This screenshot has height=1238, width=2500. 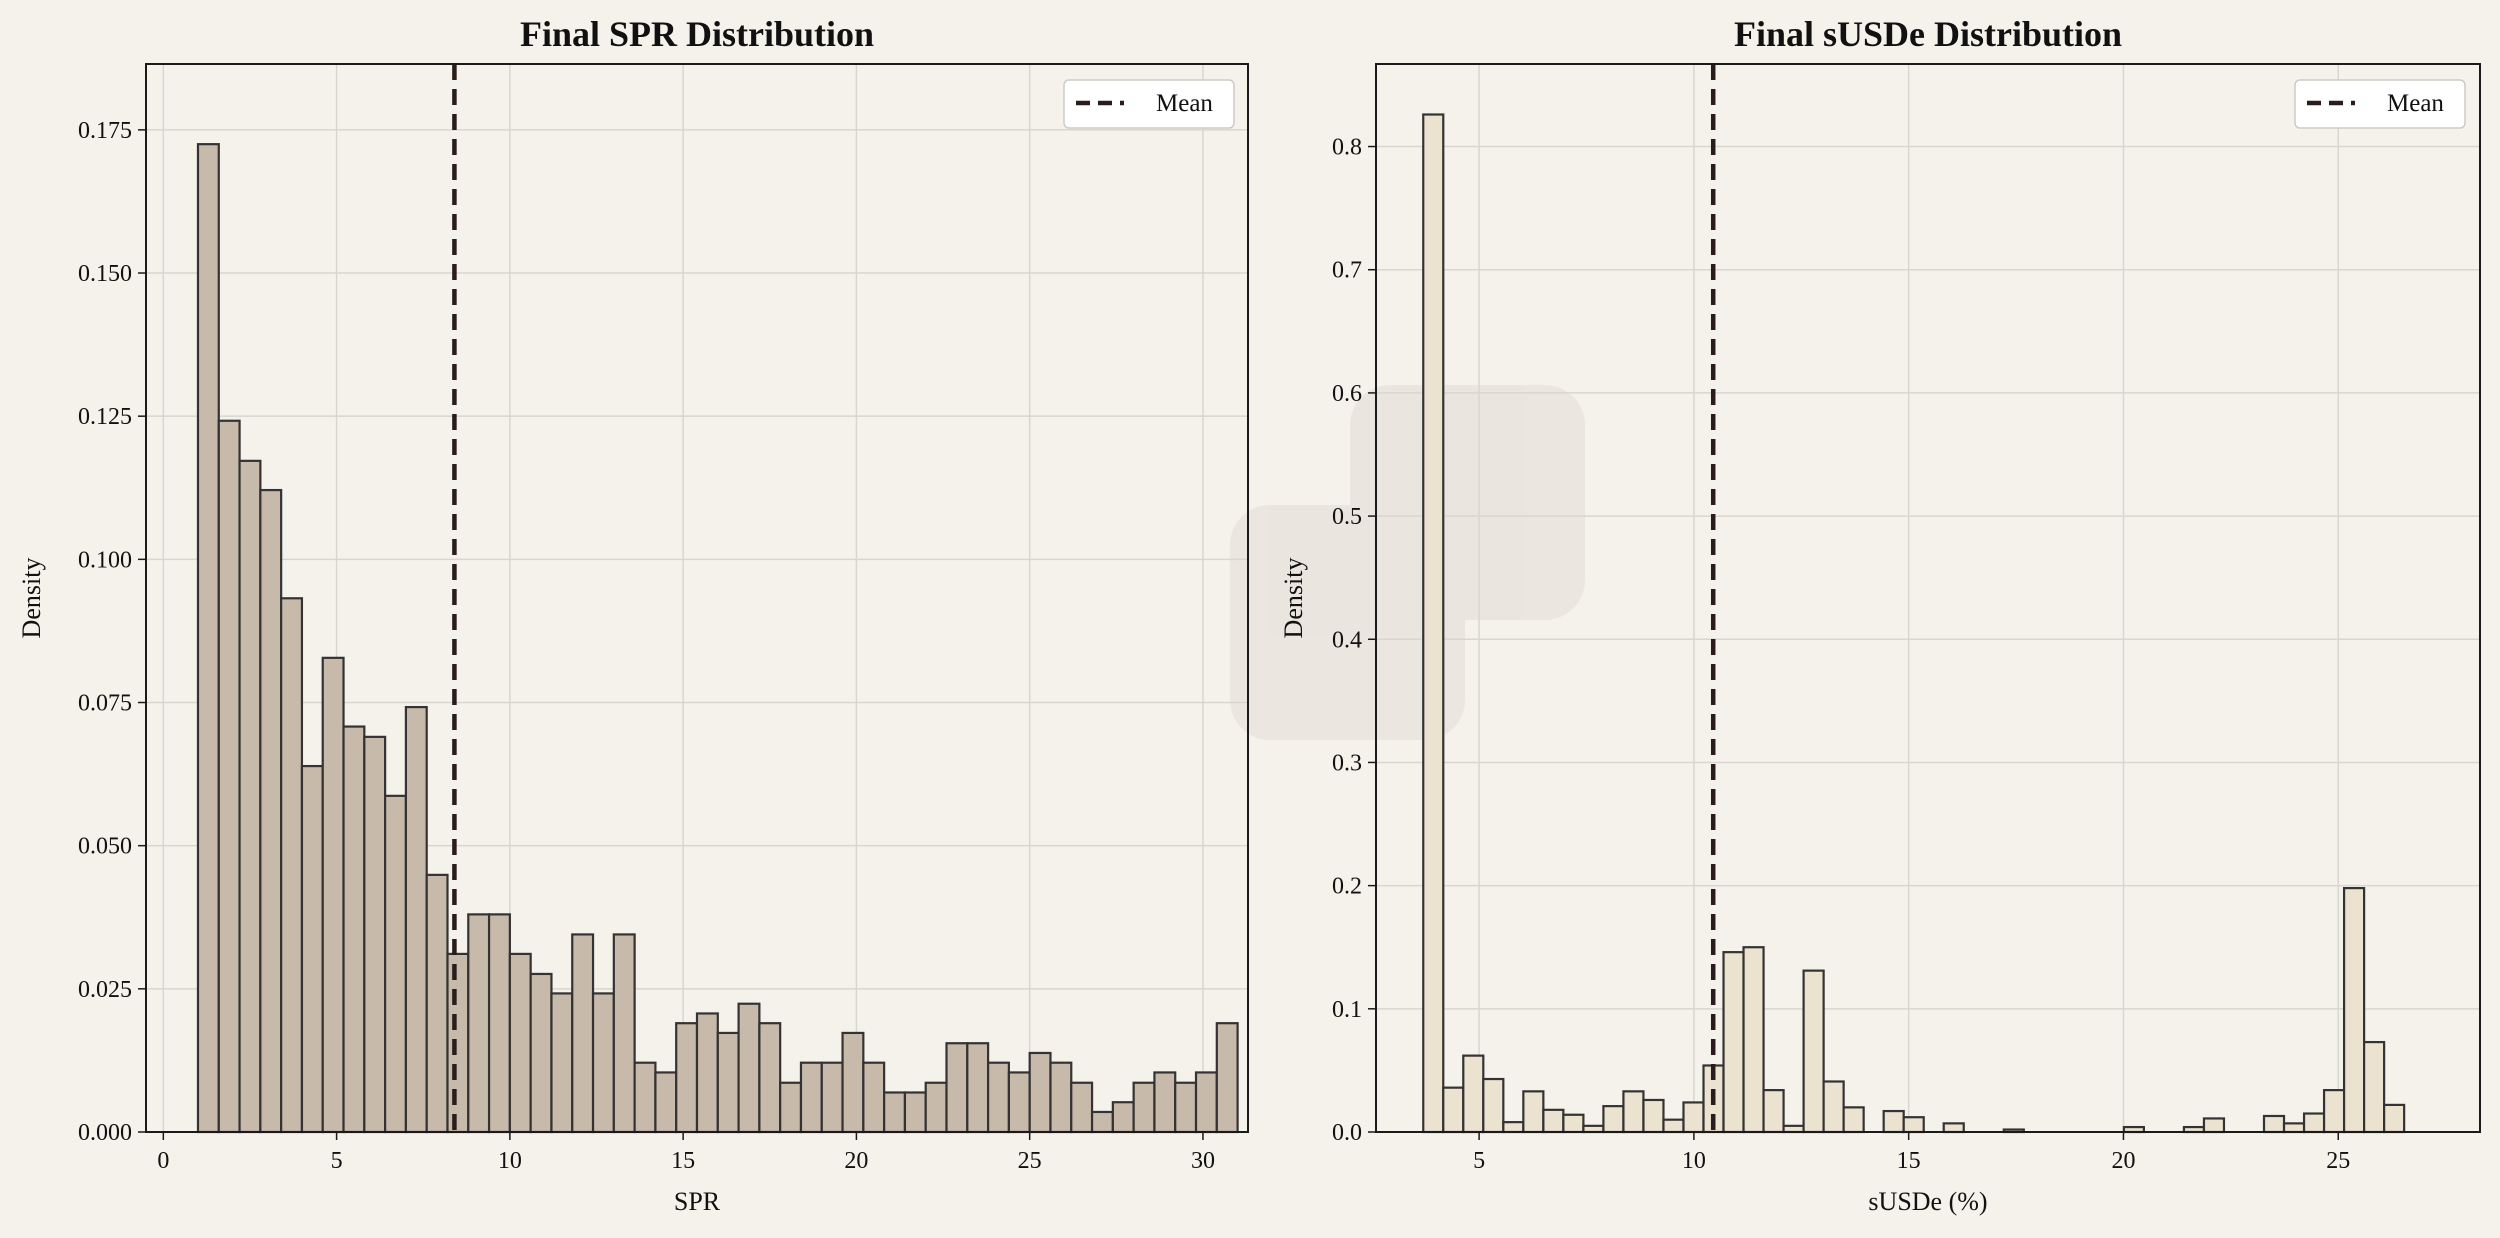 I want to click on legend-label-mean-susde: Mean, so click(x=2415, y=103).